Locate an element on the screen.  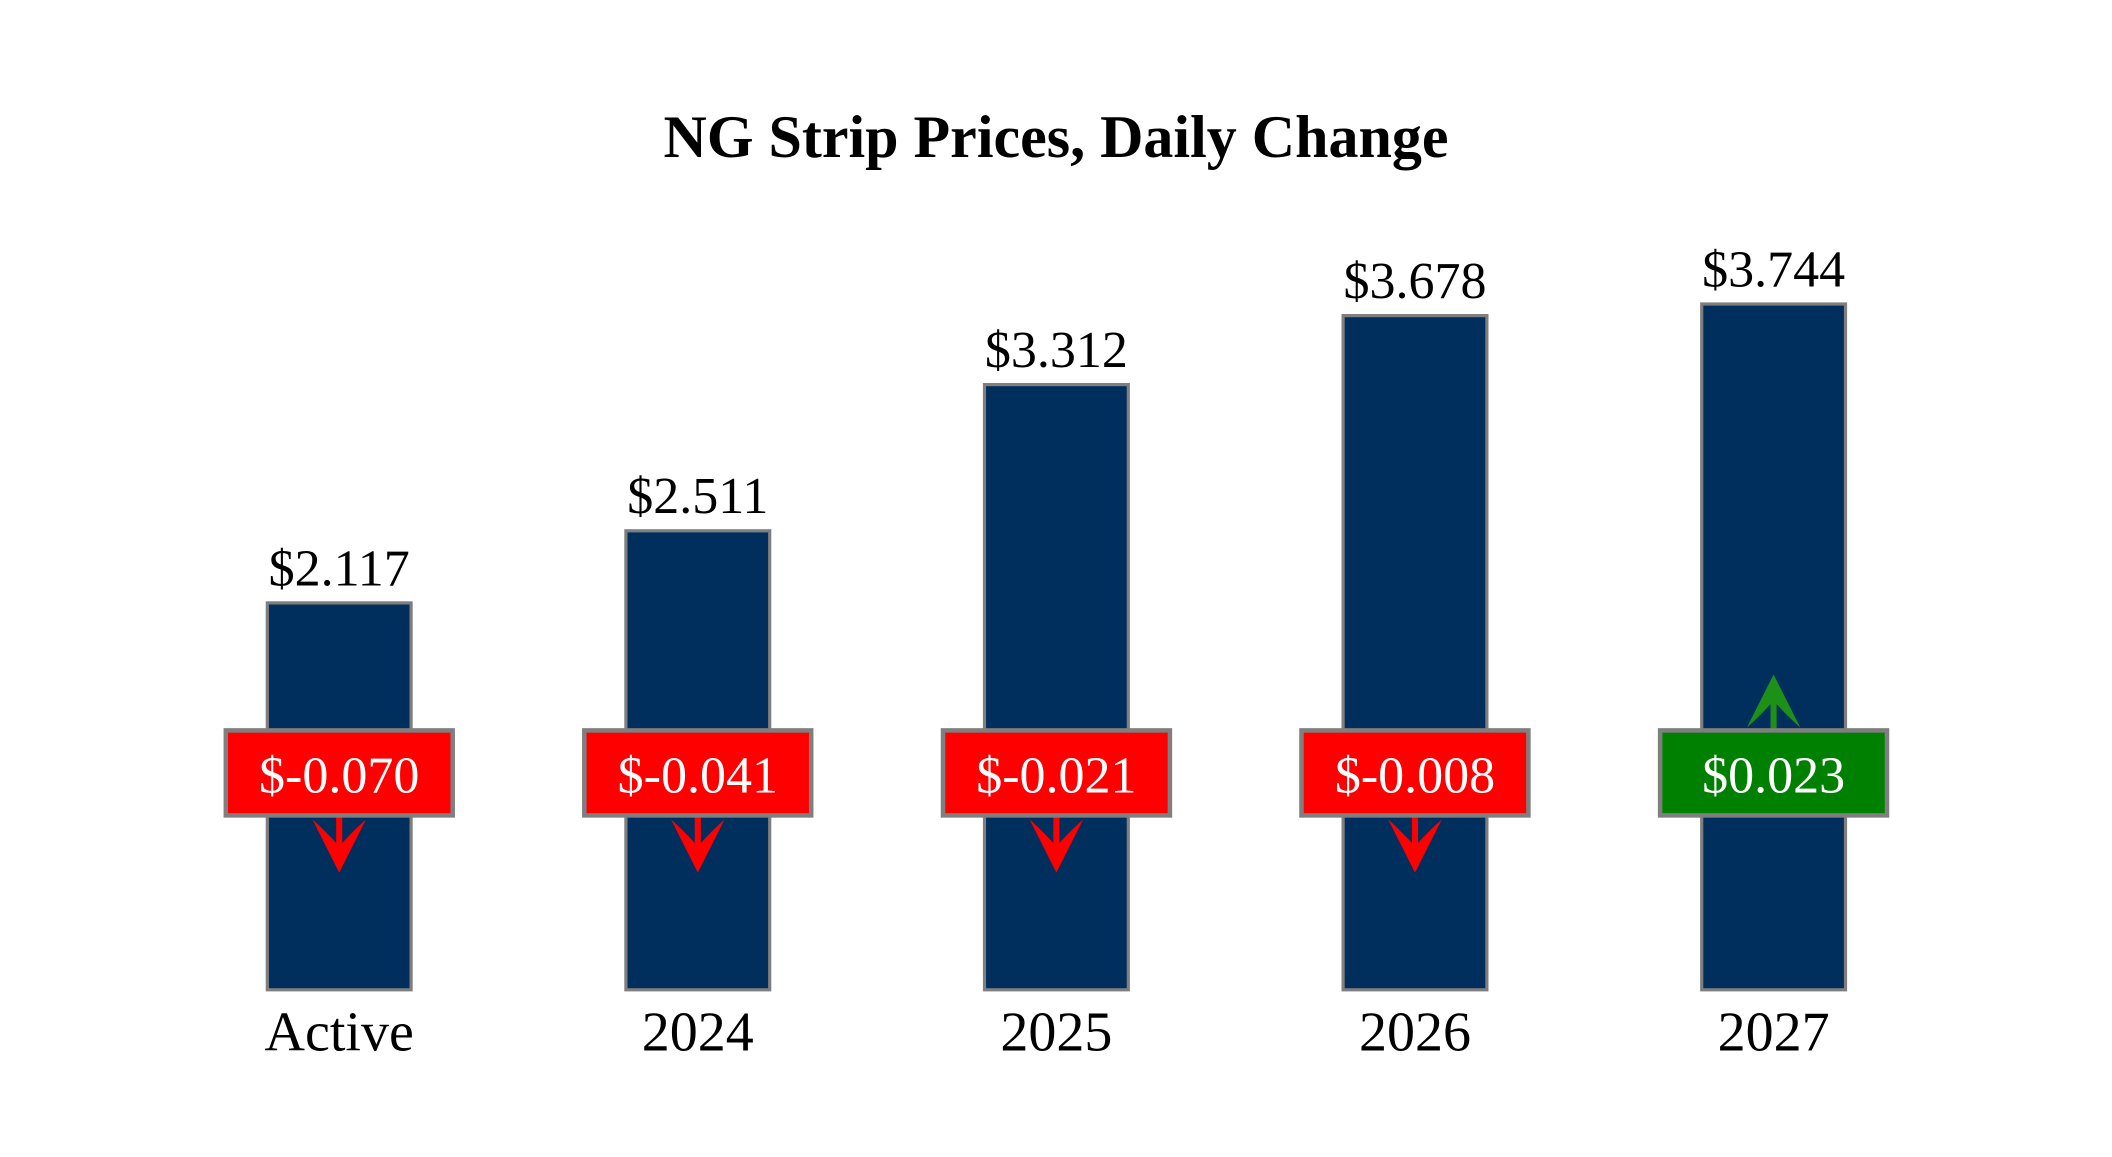
svg-text: $3.312 is located at coordinates (1056, 350).